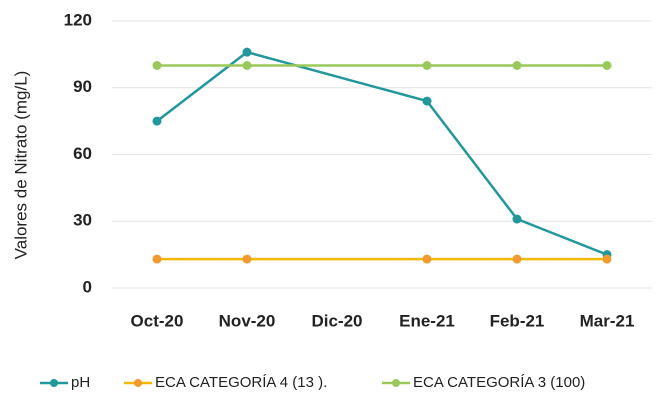  I want to click on x-tick-label: Mar-21, so click(607, 320).